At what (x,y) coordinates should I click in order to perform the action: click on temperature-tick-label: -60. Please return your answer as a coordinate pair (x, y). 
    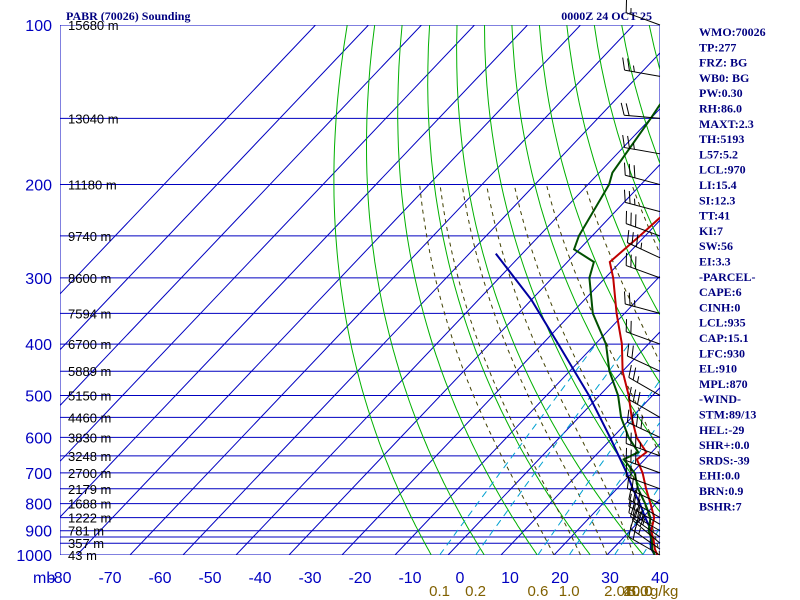
    Looking at the image, I should click on (159, 578).